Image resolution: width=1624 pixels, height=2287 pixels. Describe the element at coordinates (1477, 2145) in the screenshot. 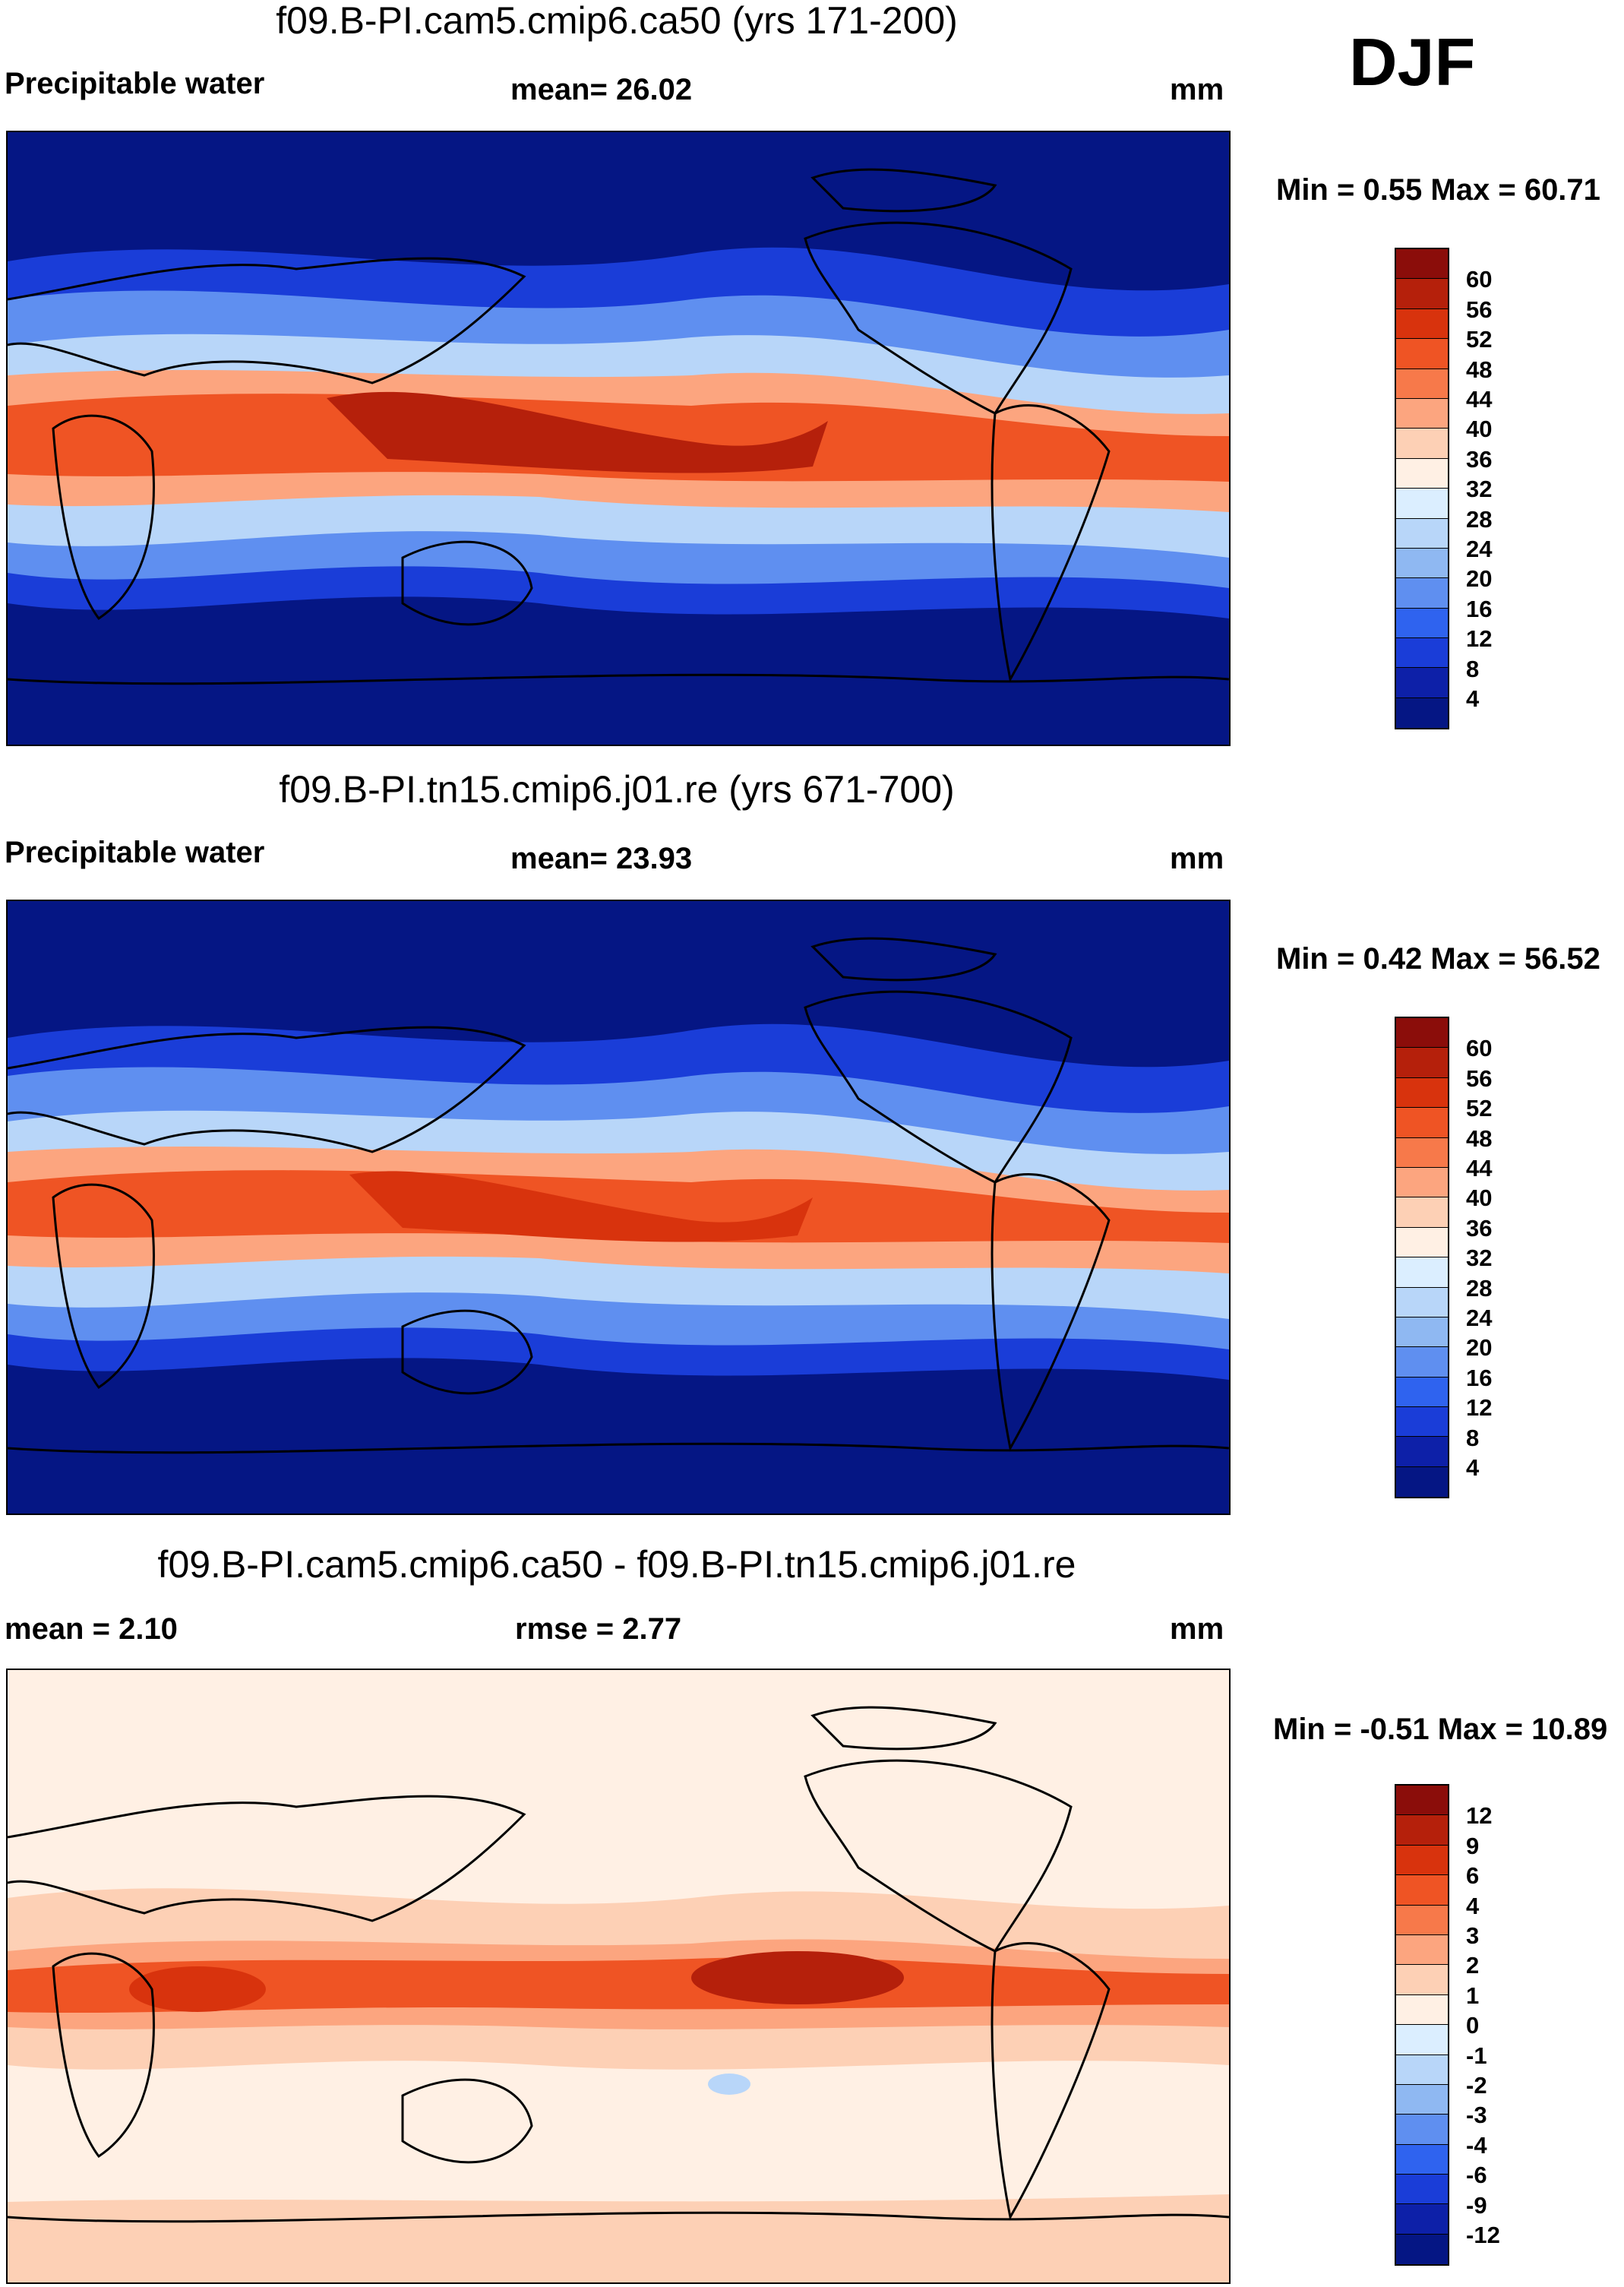

I see `colorbar-tick-label: -4` at that location.